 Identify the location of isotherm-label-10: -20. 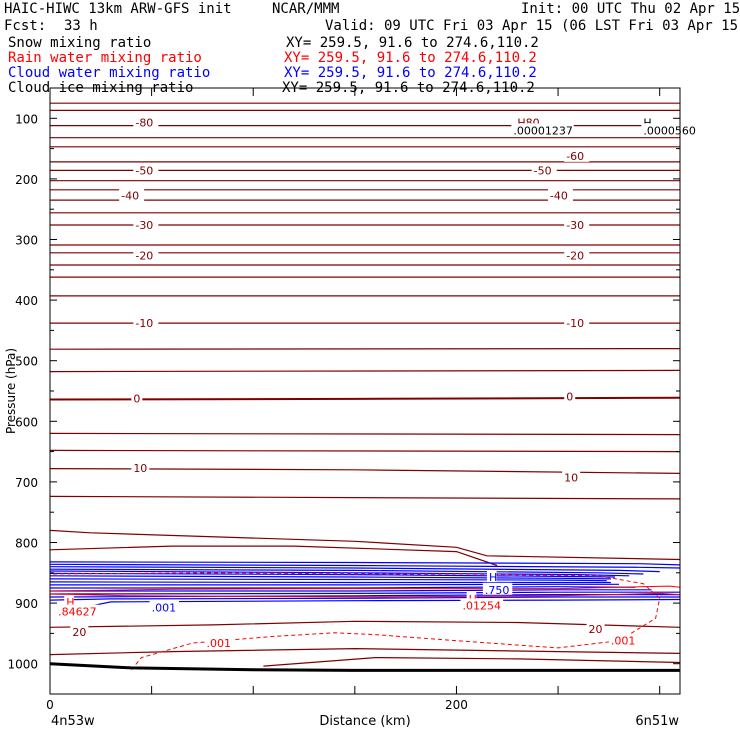
(575, 255).